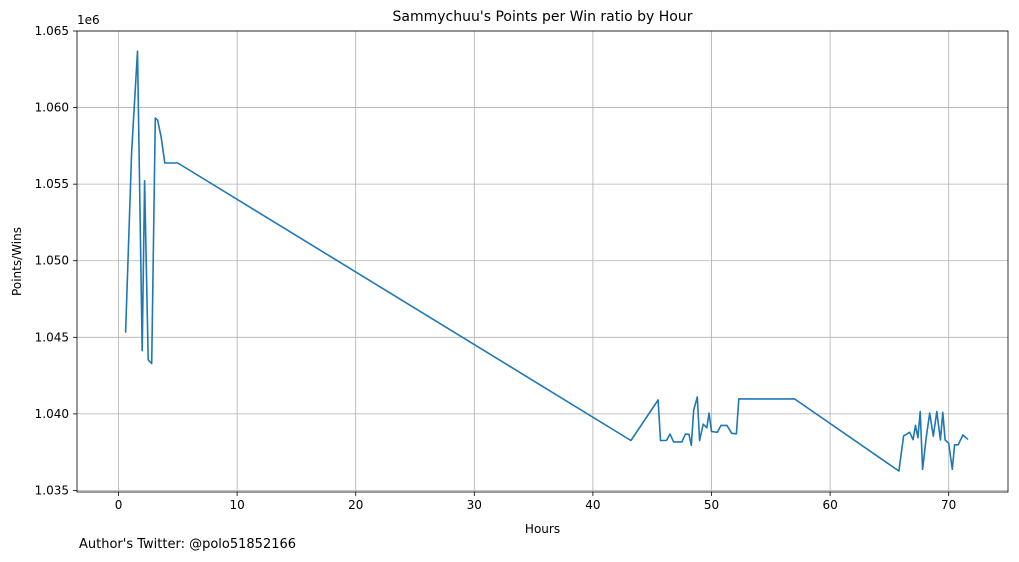  I want to click on x-tick-label: 70, so click(948, 505).